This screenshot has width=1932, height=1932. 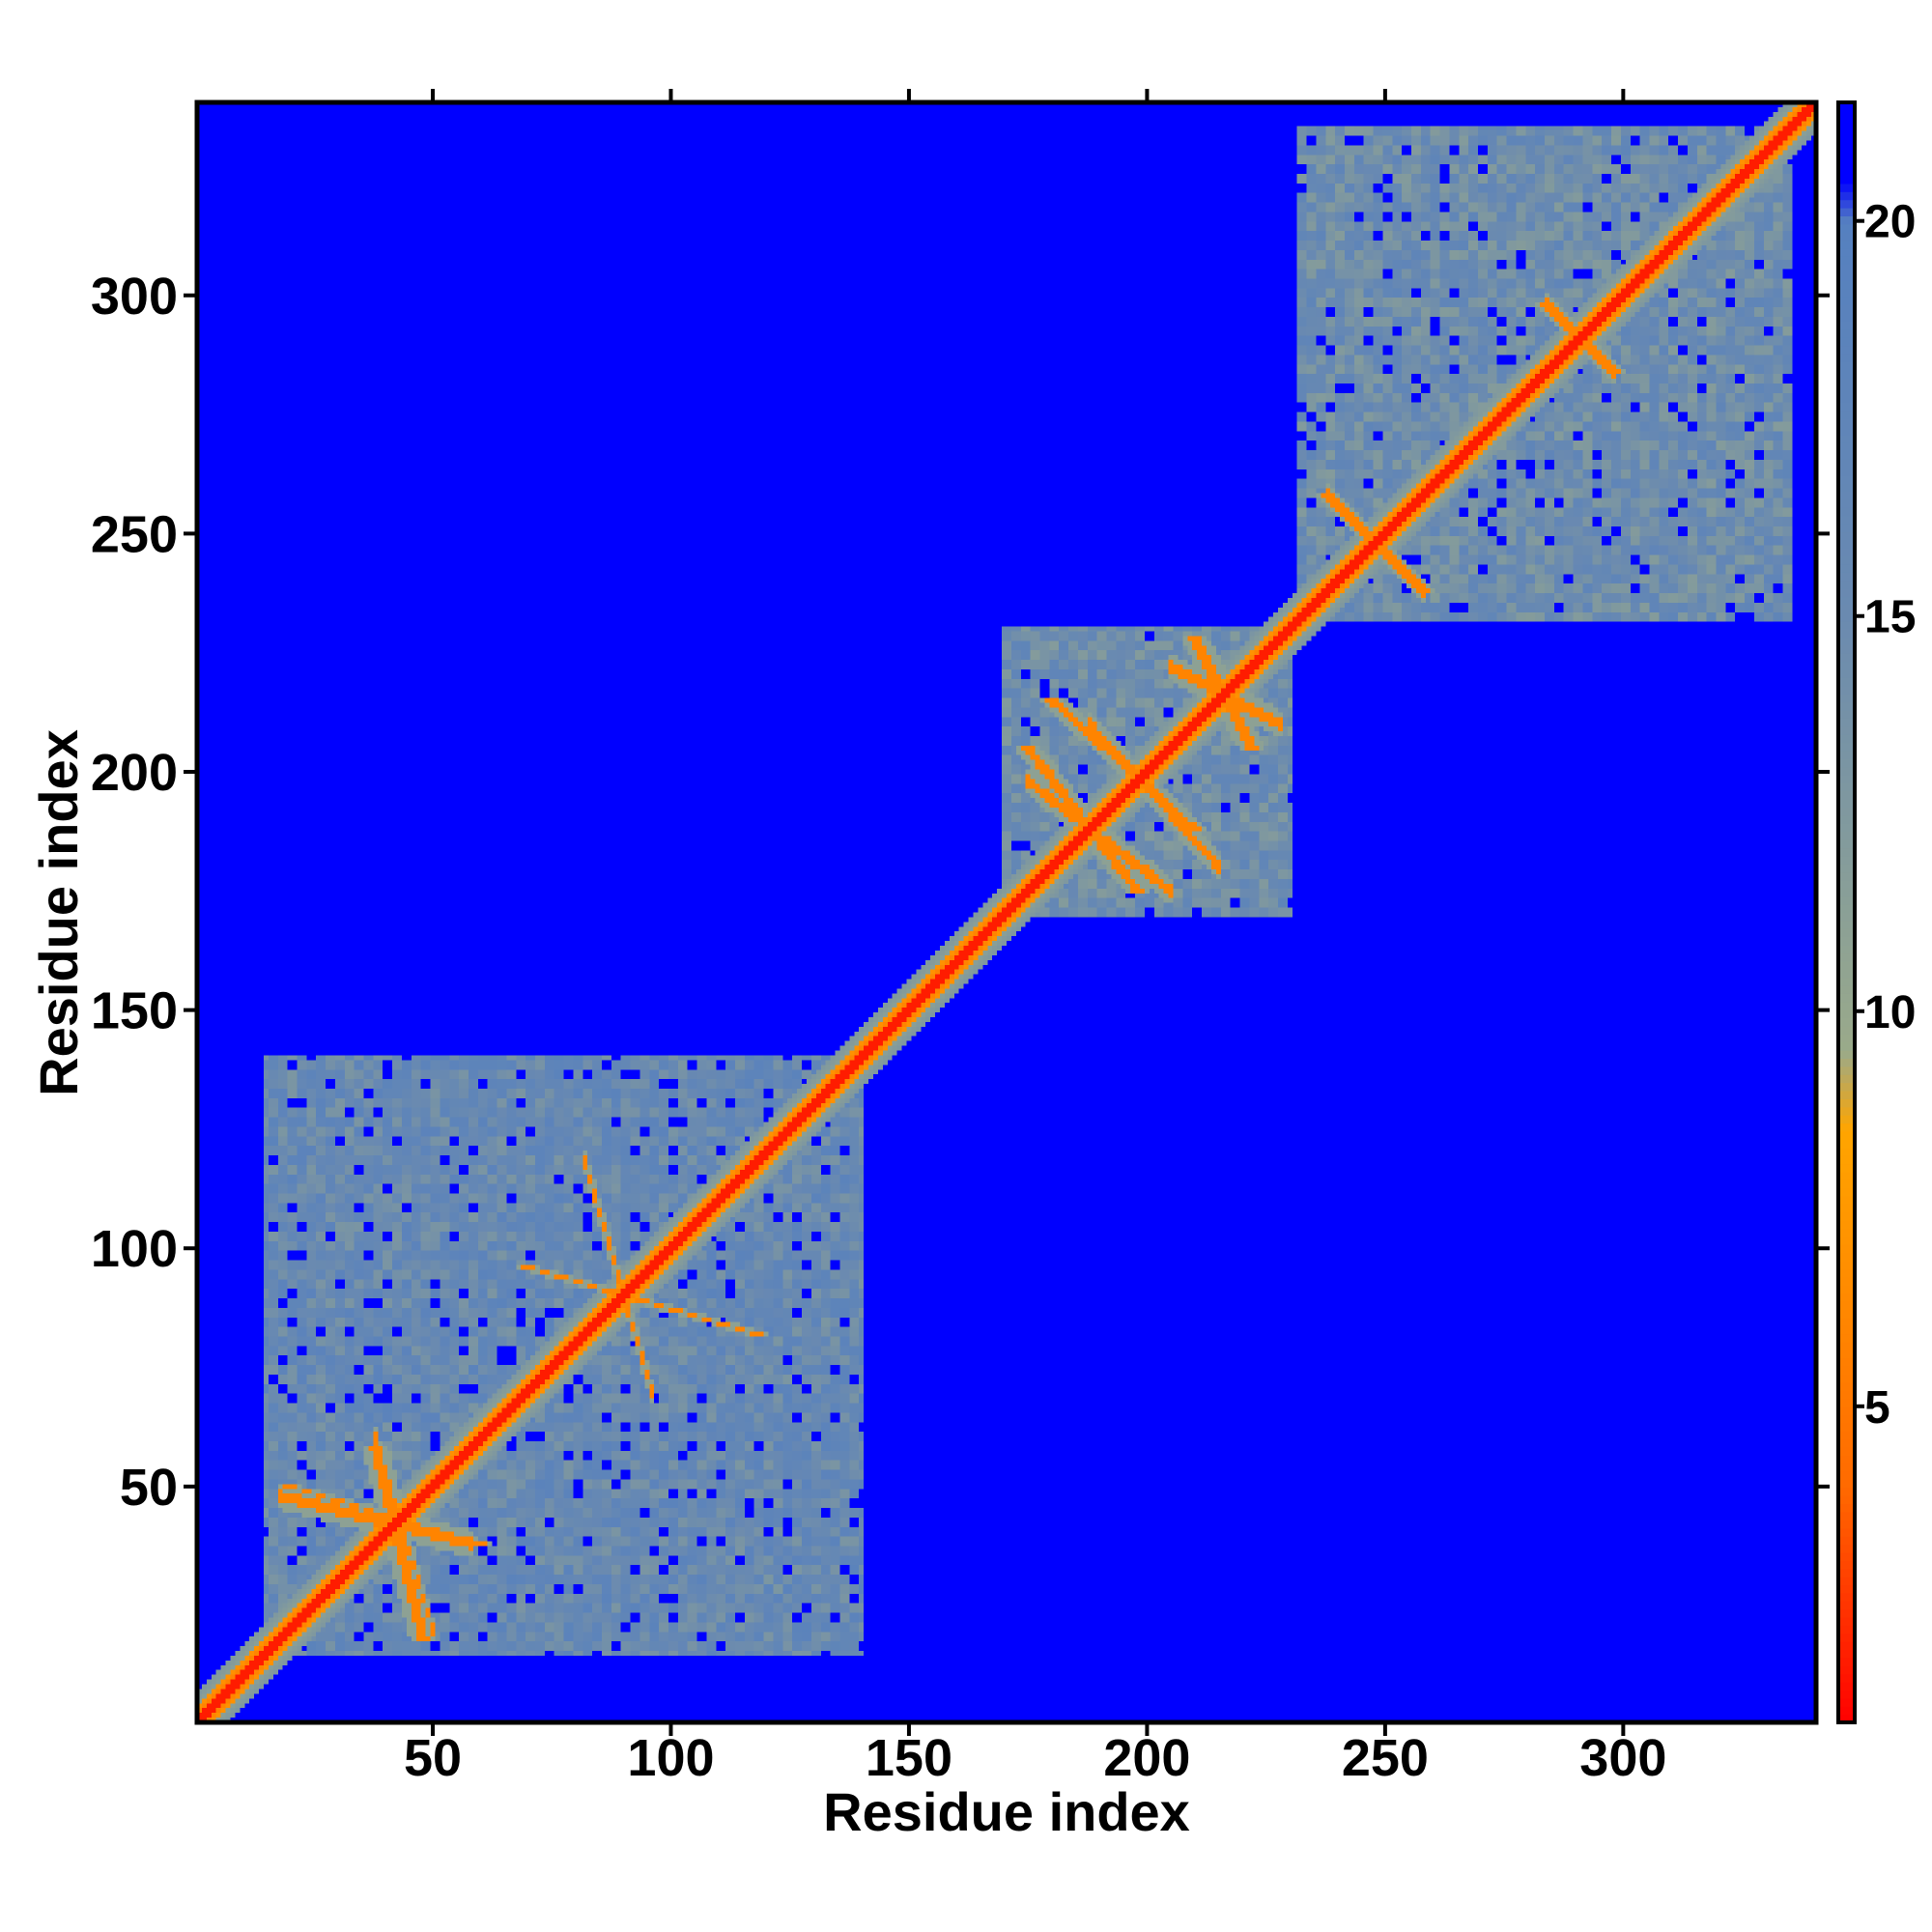 I want to click on colorbar-ticks: 5 10 15 20, so click(x=1885, y=815).